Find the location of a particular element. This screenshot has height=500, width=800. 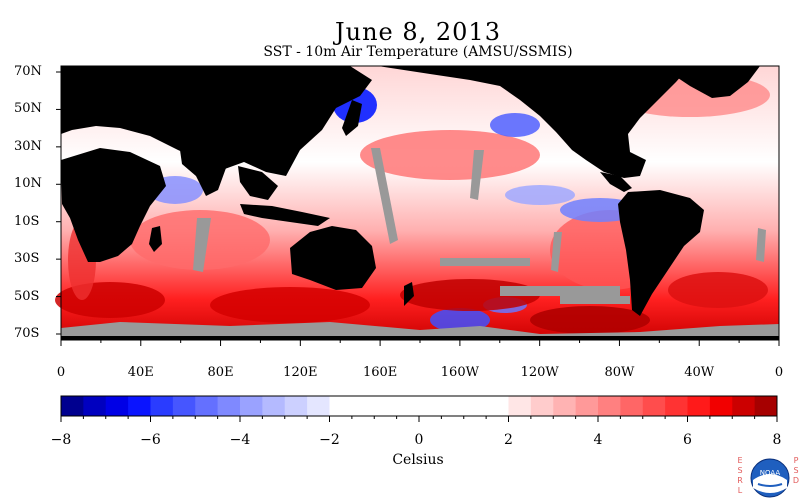

lat-label: 30N is located at coordinates (28, 146).